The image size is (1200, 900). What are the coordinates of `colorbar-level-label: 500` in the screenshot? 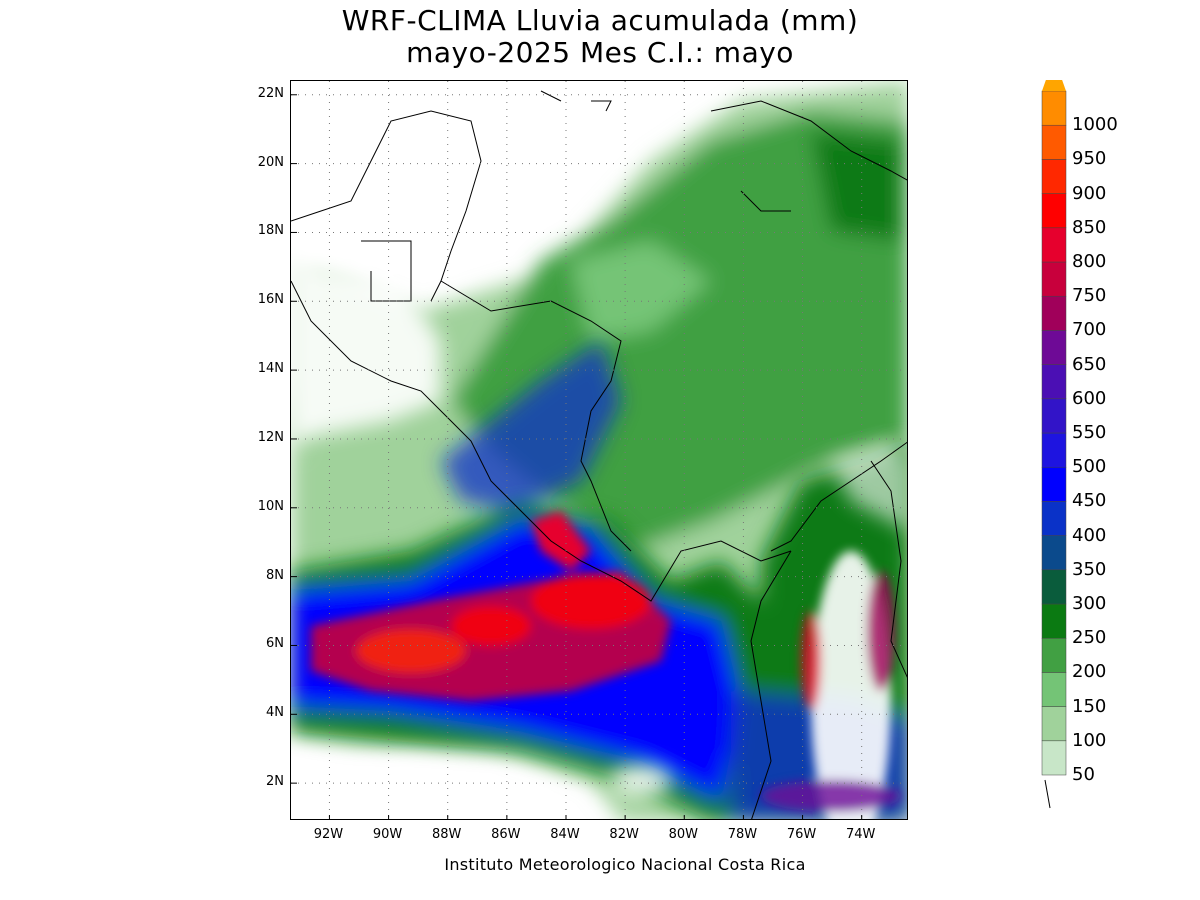 It's located at (1089, 467).